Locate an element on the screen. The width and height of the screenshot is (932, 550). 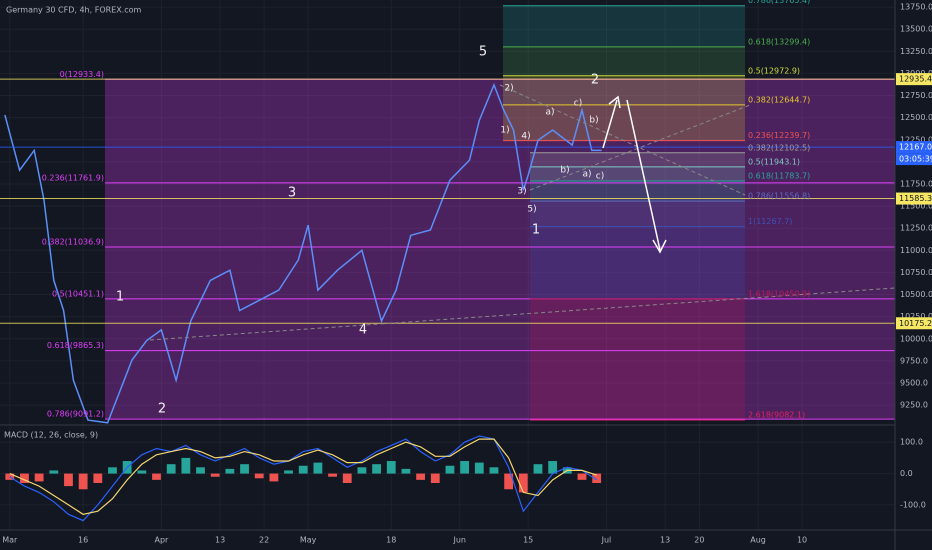
y-tick-label: 0.0 is located at coordinates (906, 473).